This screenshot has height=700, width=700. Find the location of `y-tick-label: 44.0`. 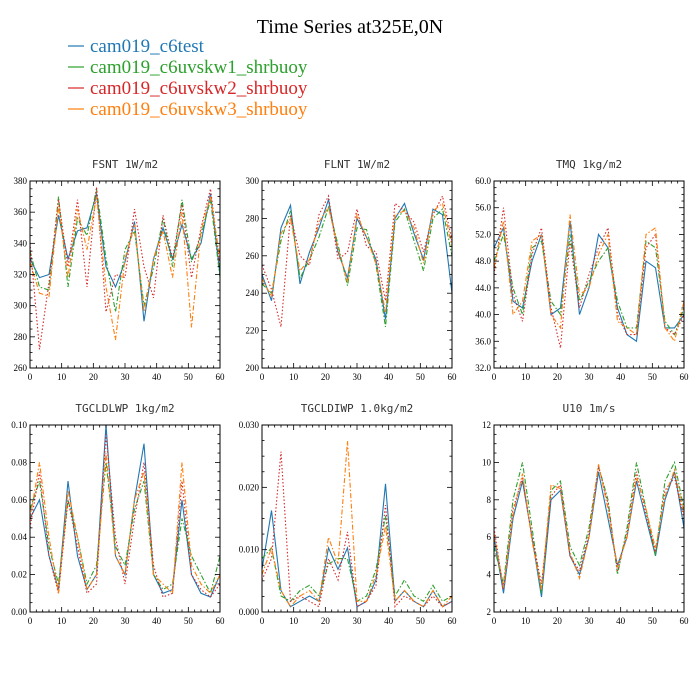

y-tick-label: 44.0 is located at coordinates (483, 288).